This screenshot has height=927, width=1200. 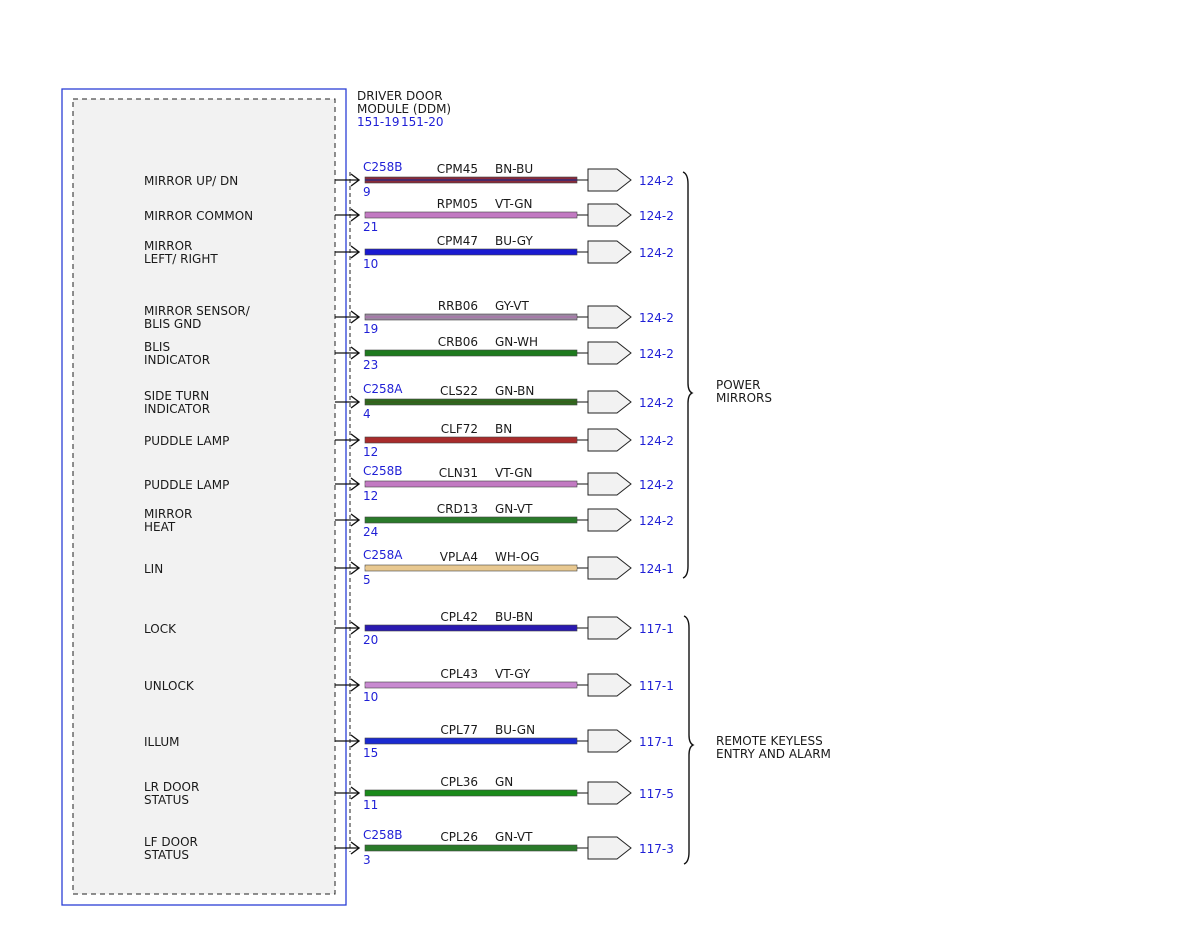 I want to click on wire-color-code: GN-WH, so click(x=516, y=342).